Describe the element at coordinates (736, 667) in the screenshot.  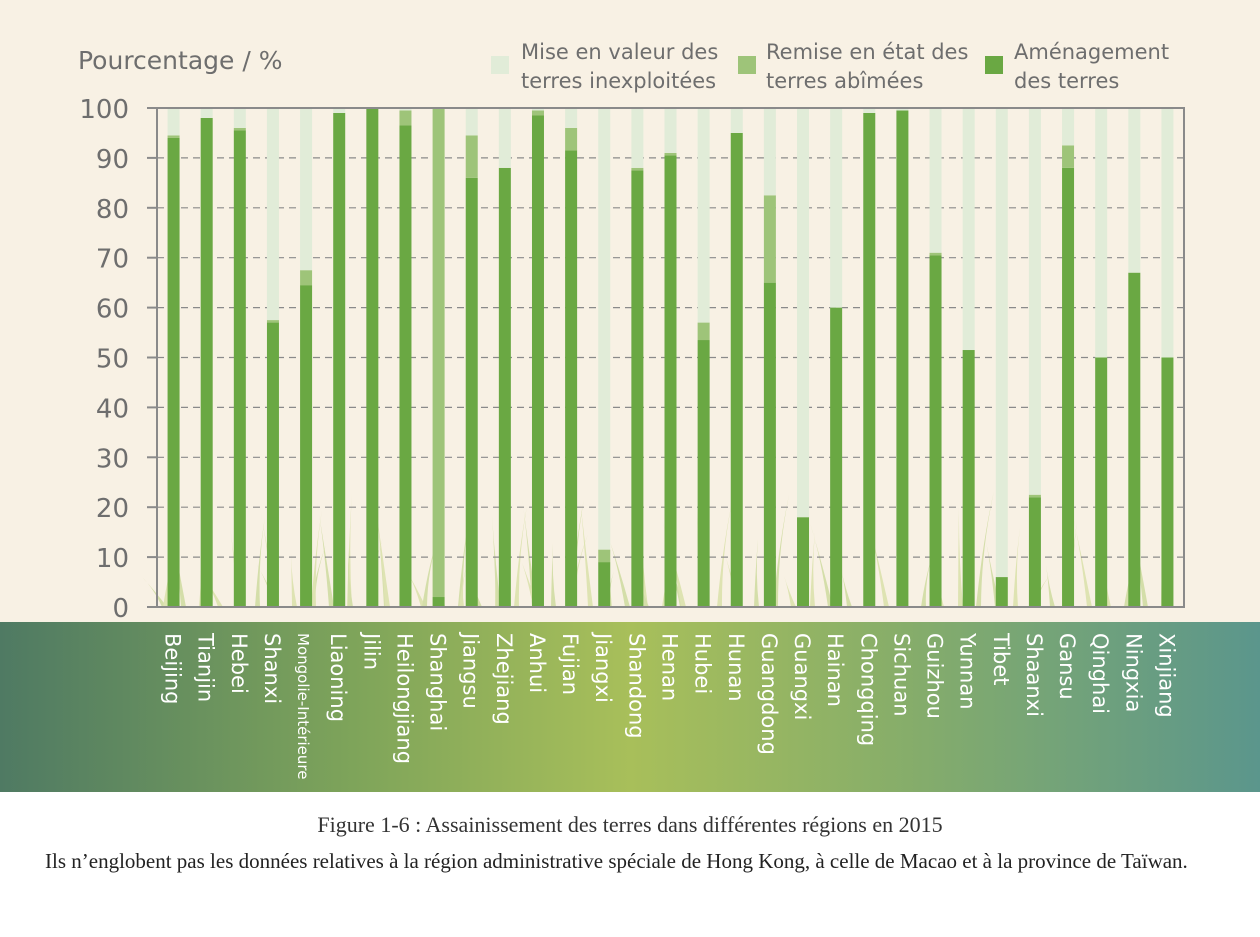
I see `x-tick-label: Hunan` at that location.